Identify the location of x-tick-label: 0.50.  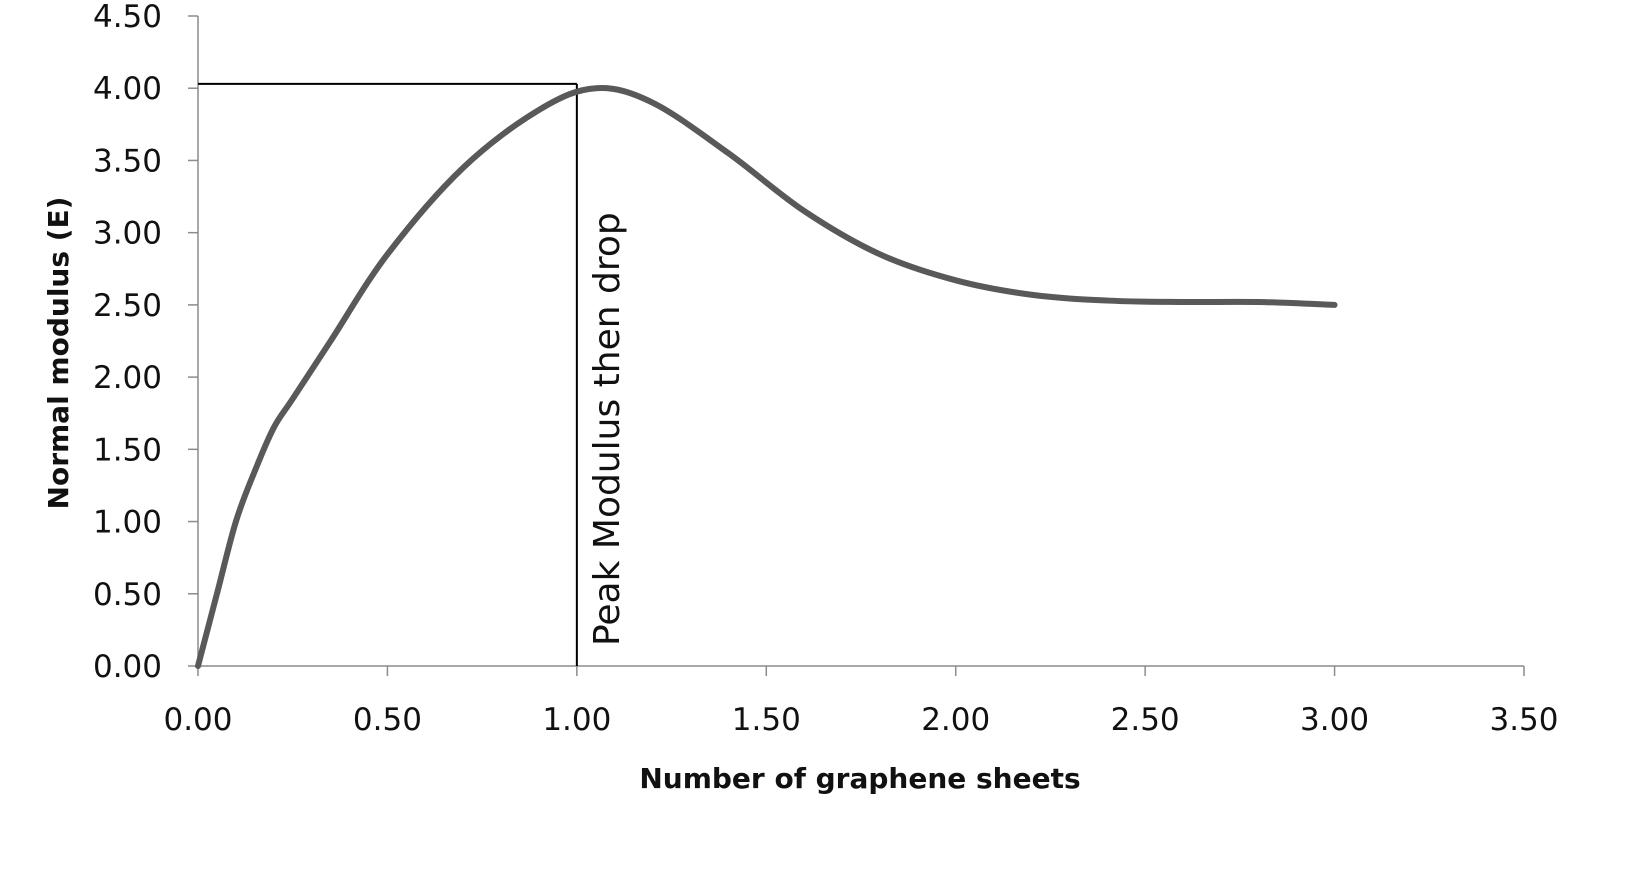
(387, 720).